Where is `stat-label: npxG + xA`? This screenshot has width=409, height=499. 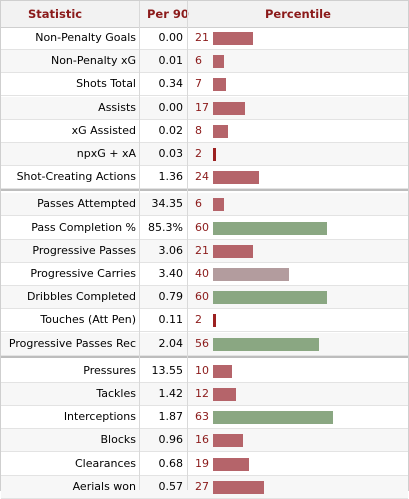
stat-label: npxG + xA is located at coordinates (106, 153).